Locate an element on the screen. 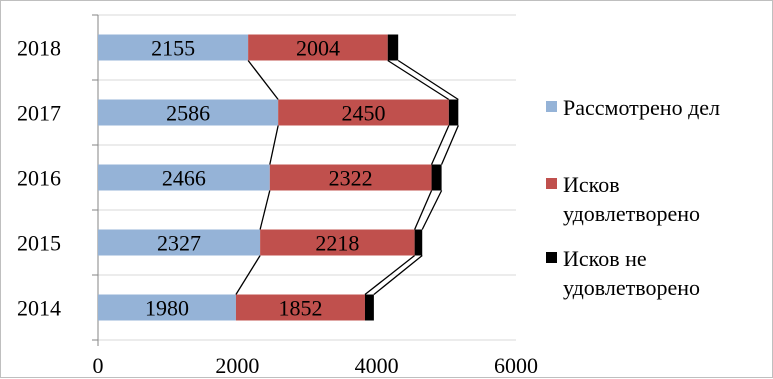 The image size is (773, 379). data-label: 1980 is located at coordinates (167, 308).